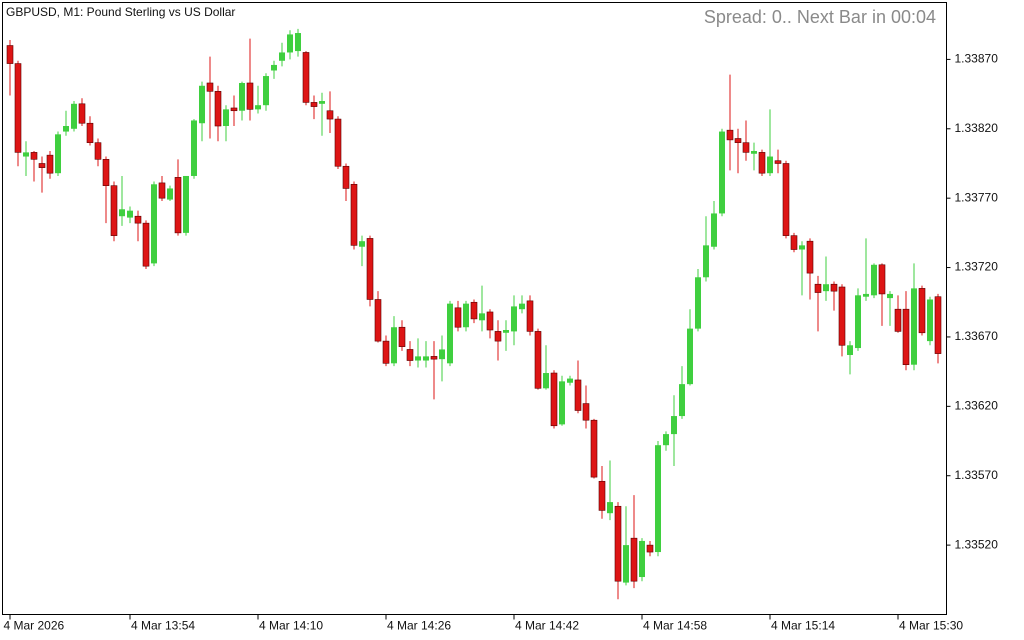 The height and width of the screenshot is (640, 1024). What do you see at coordinates (675, 626) in the screenshot?
I see `x-tick-label: 4 Mar 14:58` at bounding box center [675, 626].